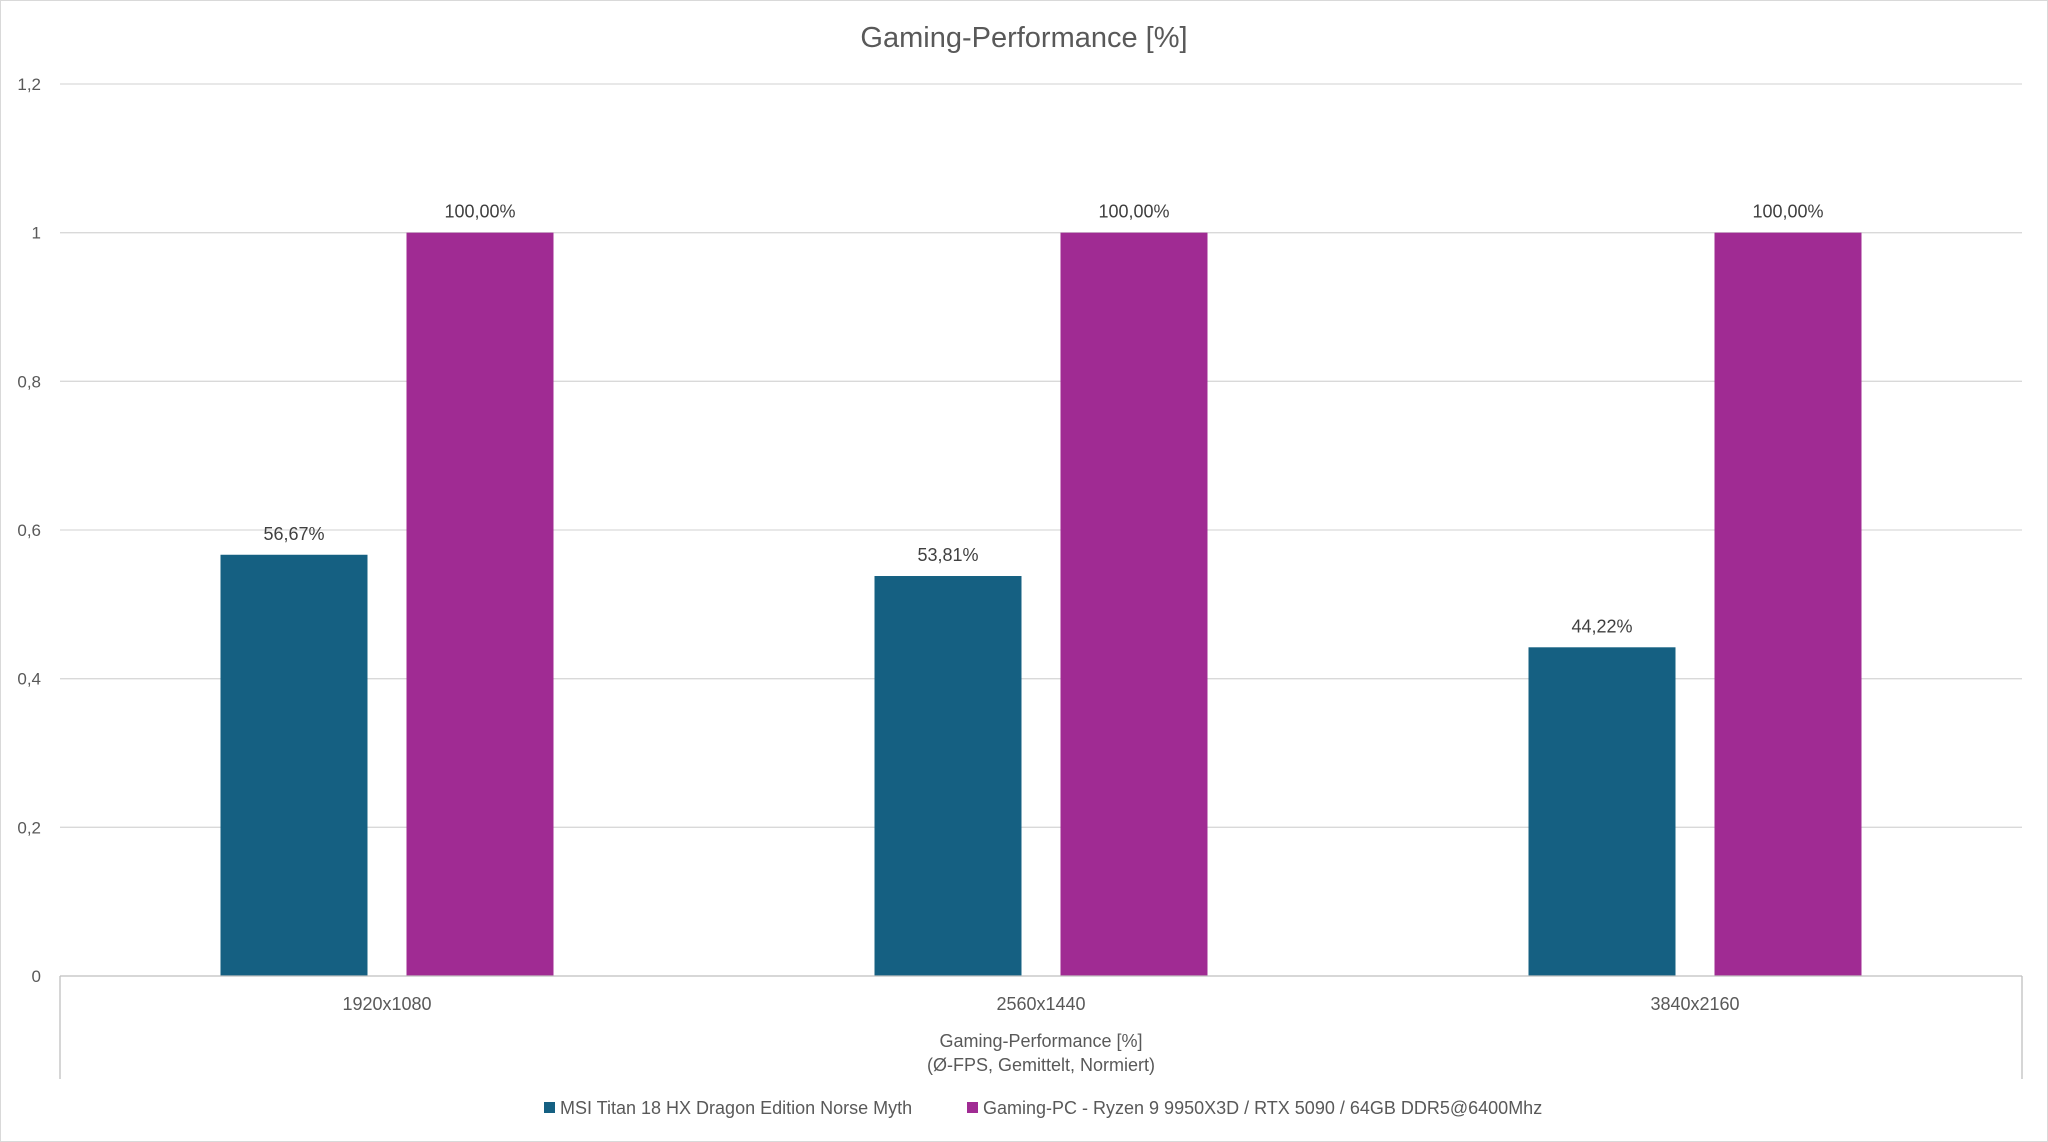 The width and height of the screenshot is (2048, 1142). Describe the element at coordinates (480, 604) in the screenshot. I see `bar-series-2-1920x1080` at that location.